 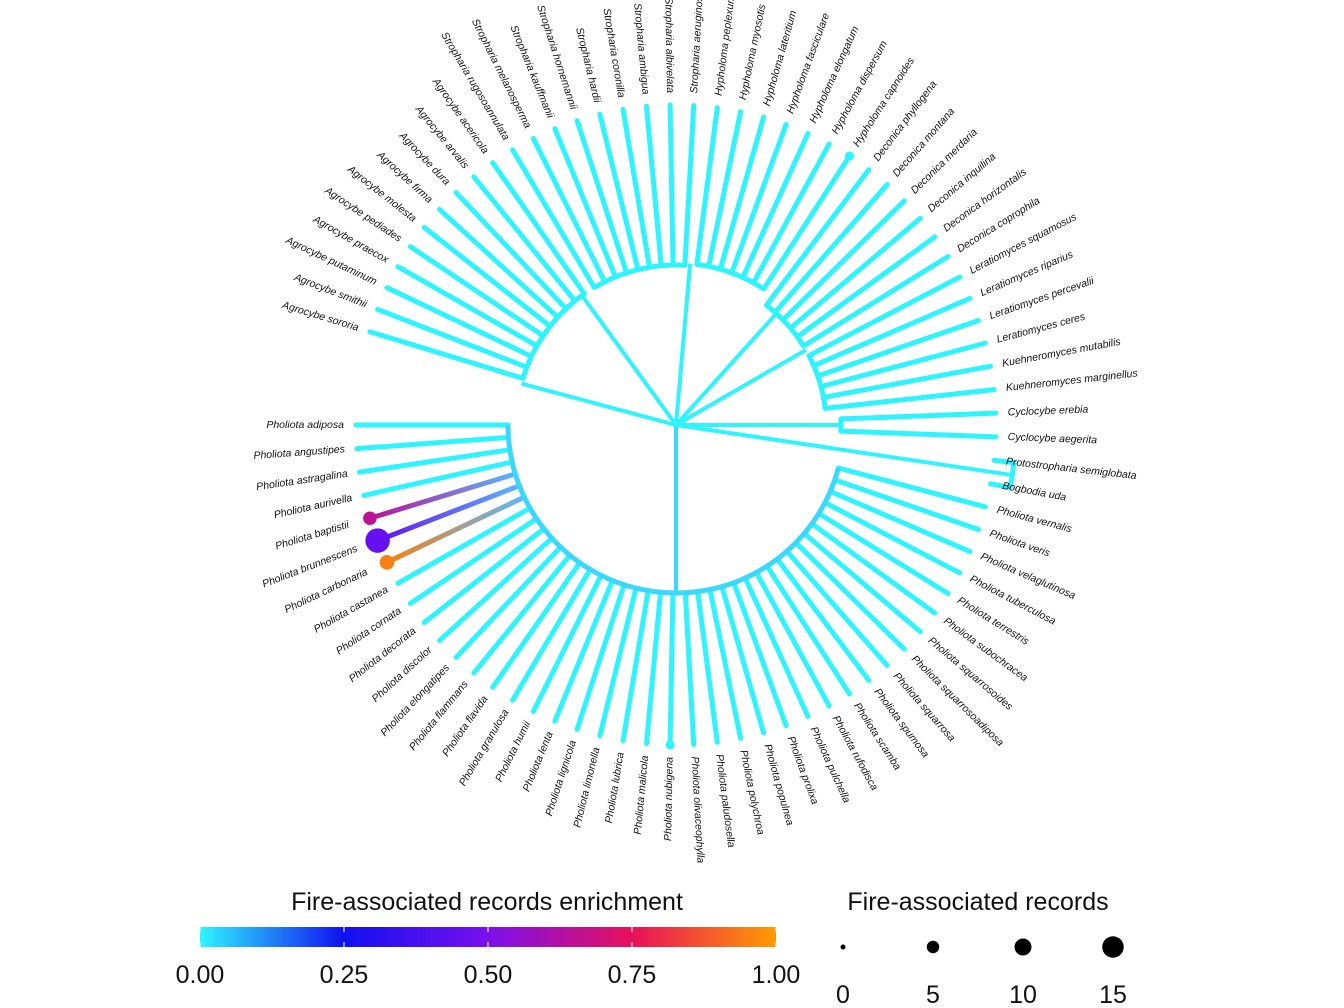 I want to click on tip-label-55: Deconica phyllogena, so click(x=905, y=120).